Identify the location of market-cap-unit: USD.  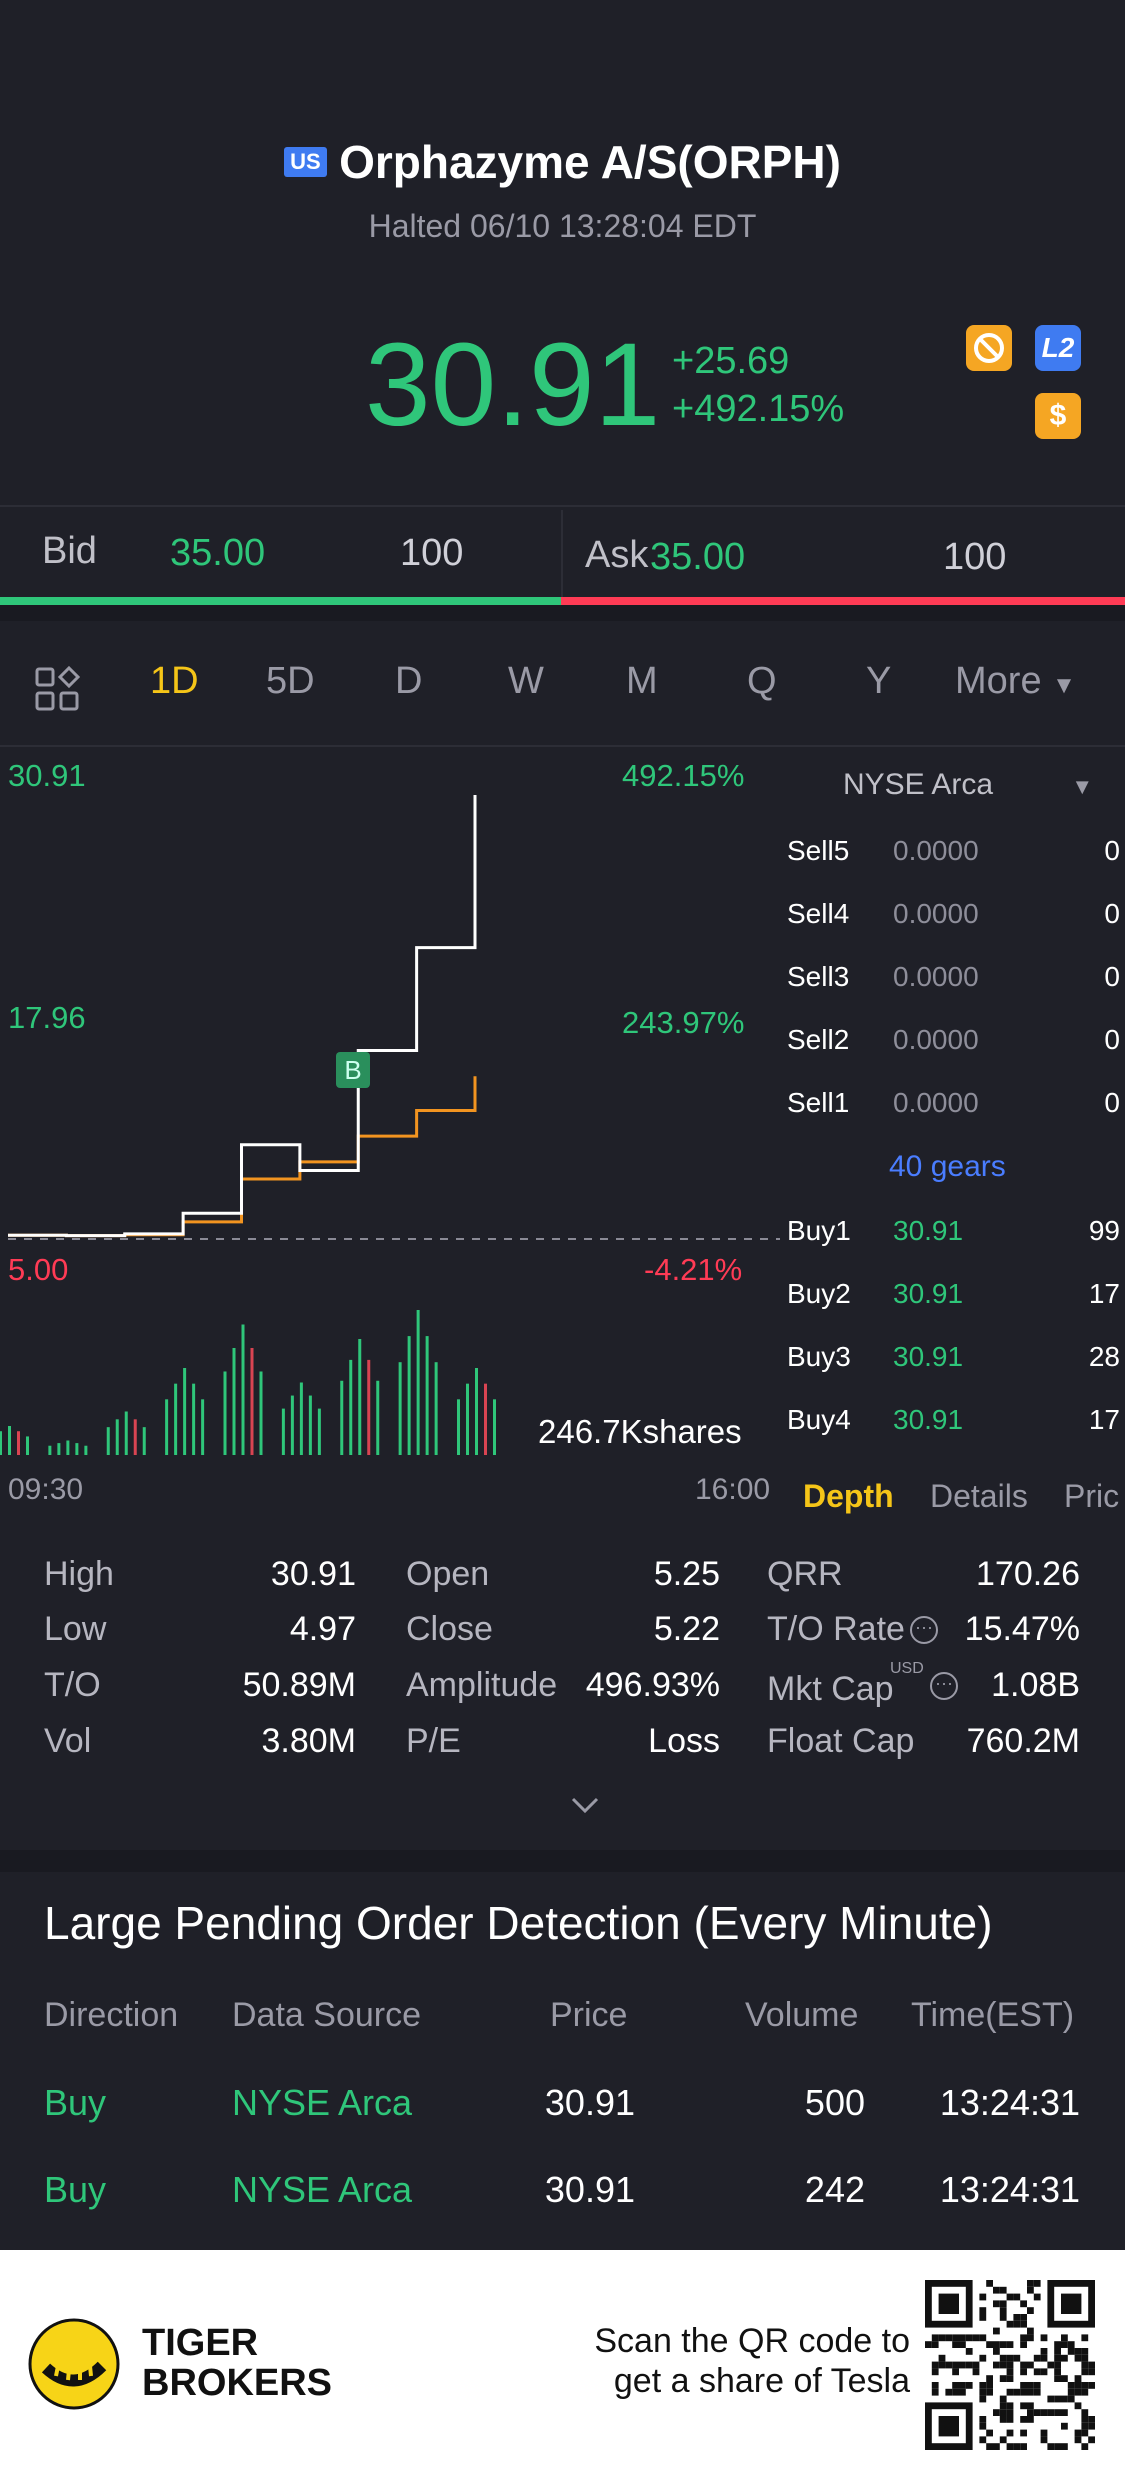
(907, 1668).